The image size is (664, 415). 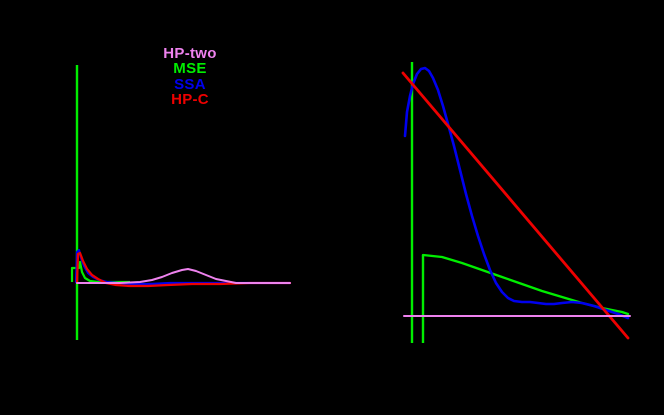 What do you see at coordinates (183, 276) in the screenshot?
I see `curve-hptwo-left` at bounding box center [183, 276].